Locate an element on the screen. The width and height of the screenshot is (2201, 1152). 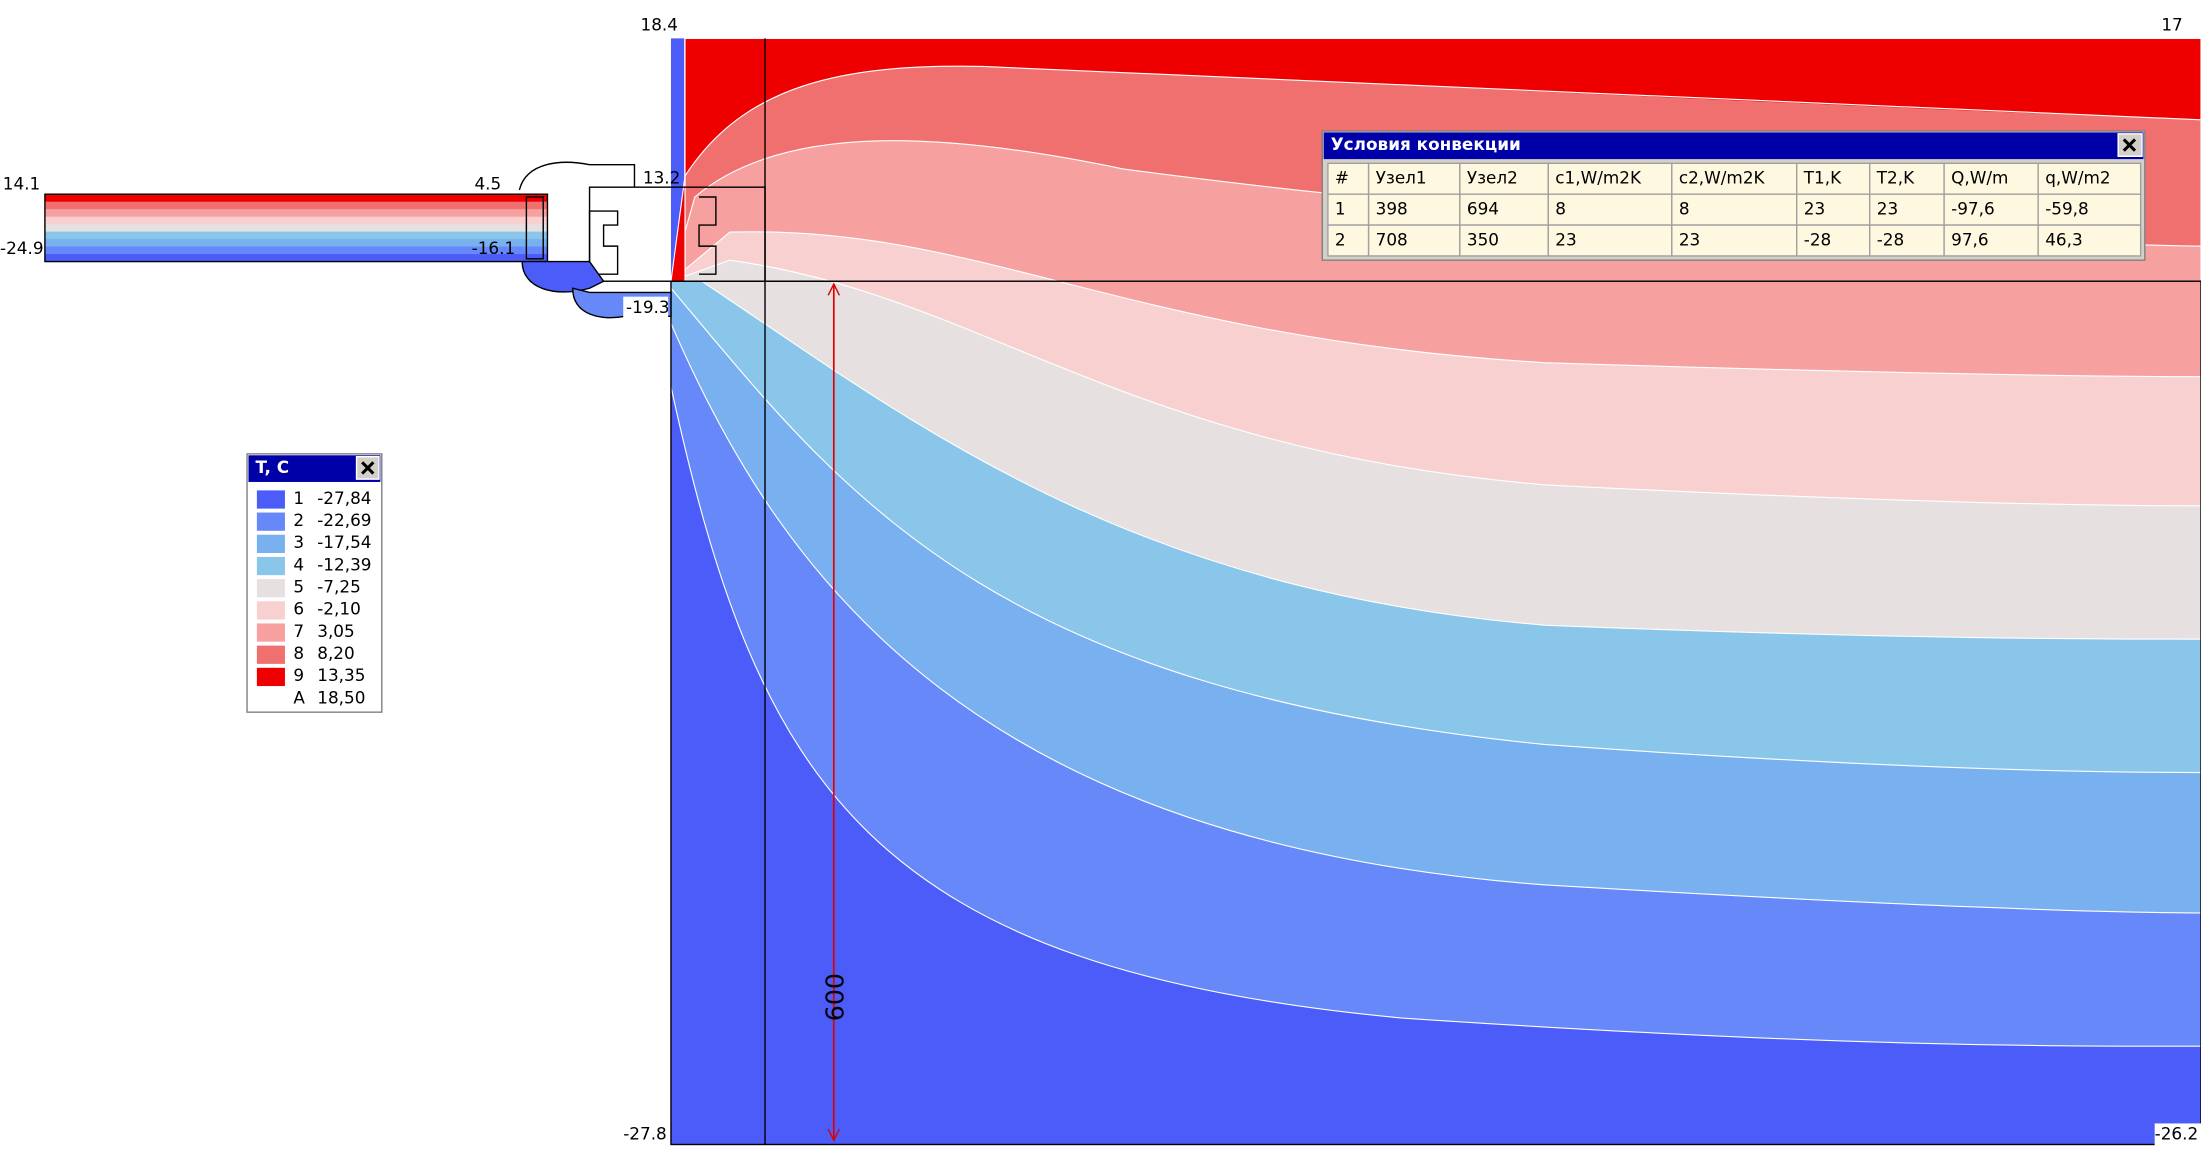
point-label: -27.8 is located at coordinates (645, 1134).